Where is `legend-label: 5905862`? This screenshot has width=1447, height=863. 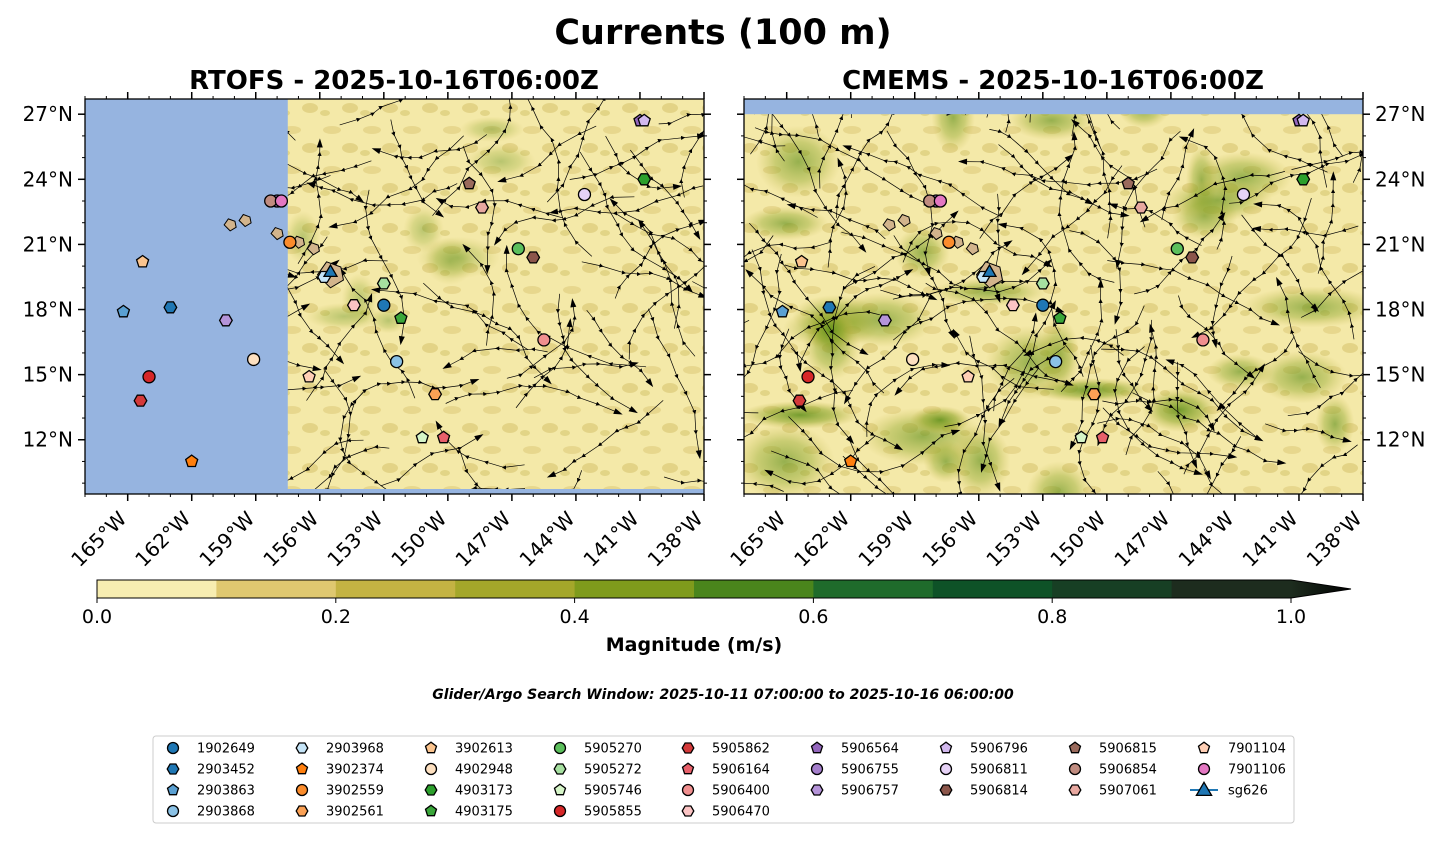
legend-label: 5905862 is located at coordinates (741, 749).